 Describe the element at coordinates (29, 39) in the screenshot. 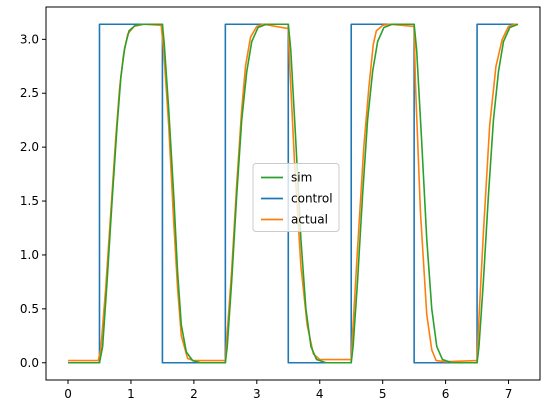

I see `y-tick-label: 3.0` at that location.